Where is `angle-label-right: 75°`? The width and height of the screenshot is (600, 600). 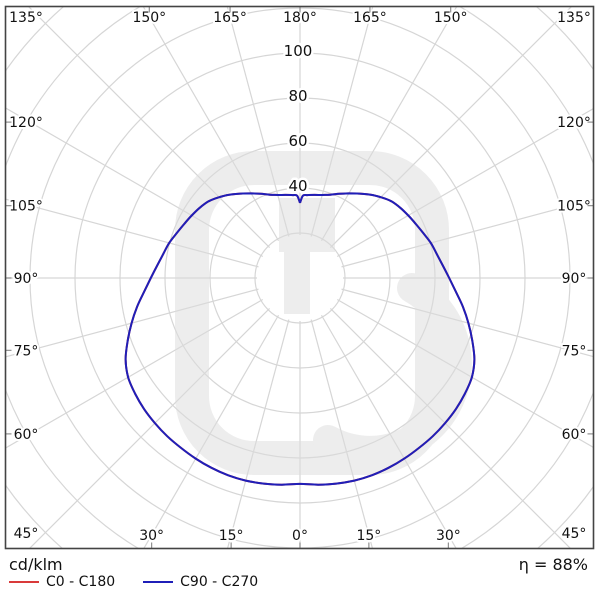
angle-label-right: 75° is located at coordinates (574, 351).